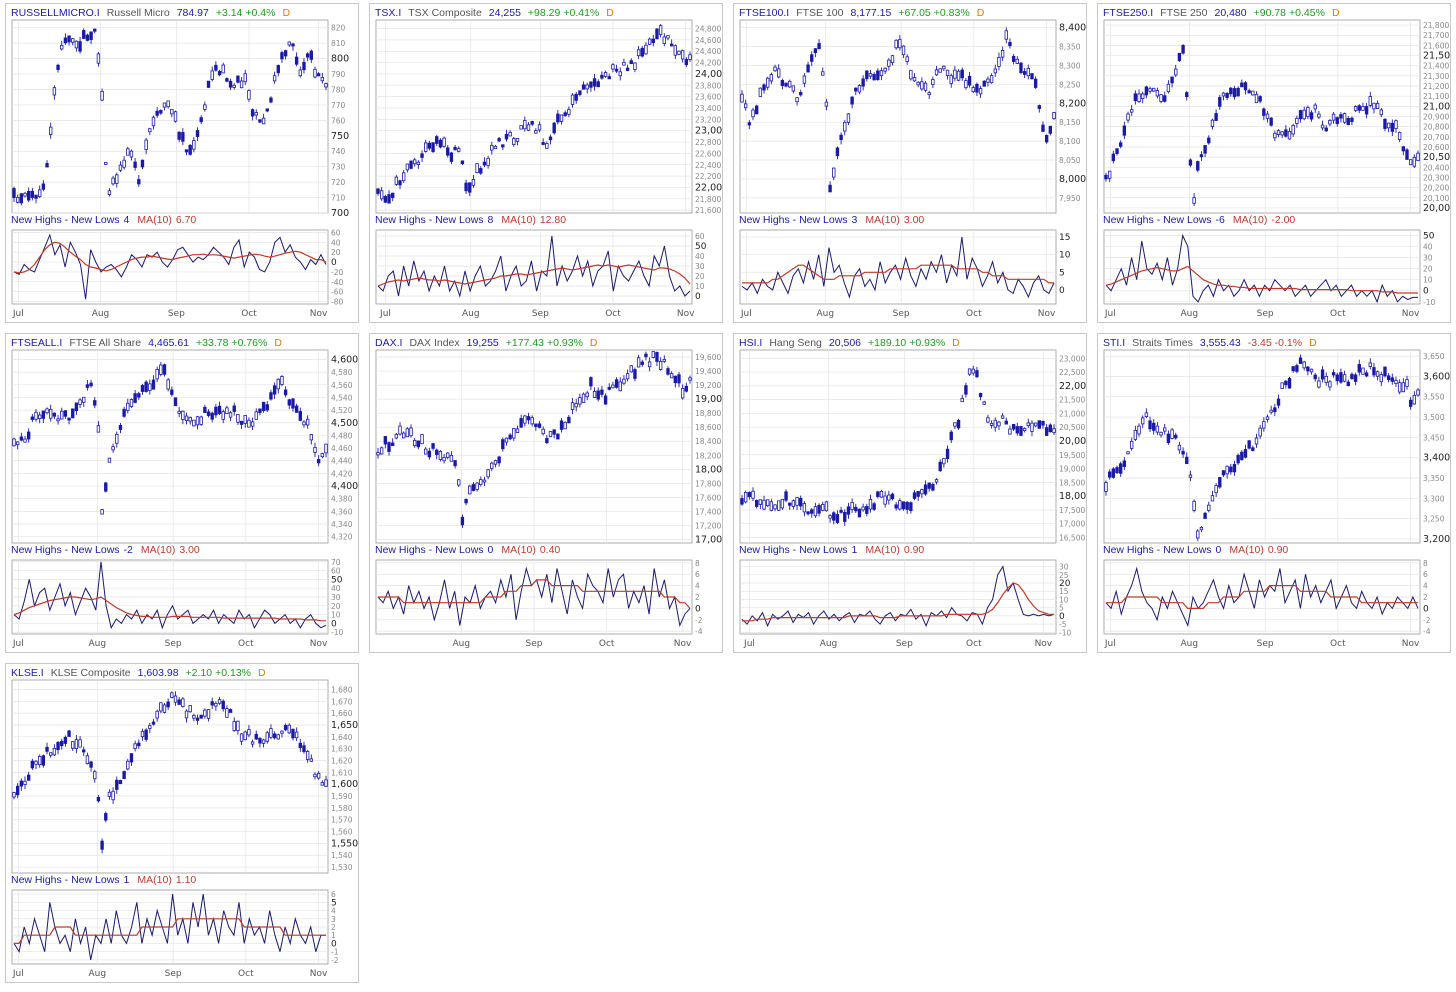 The height and width of the screenshot is (992, 1456). Describe the element at coordinates (1064, 575) in the screenshot. I see `breadth-tick-label: 25` at that location.